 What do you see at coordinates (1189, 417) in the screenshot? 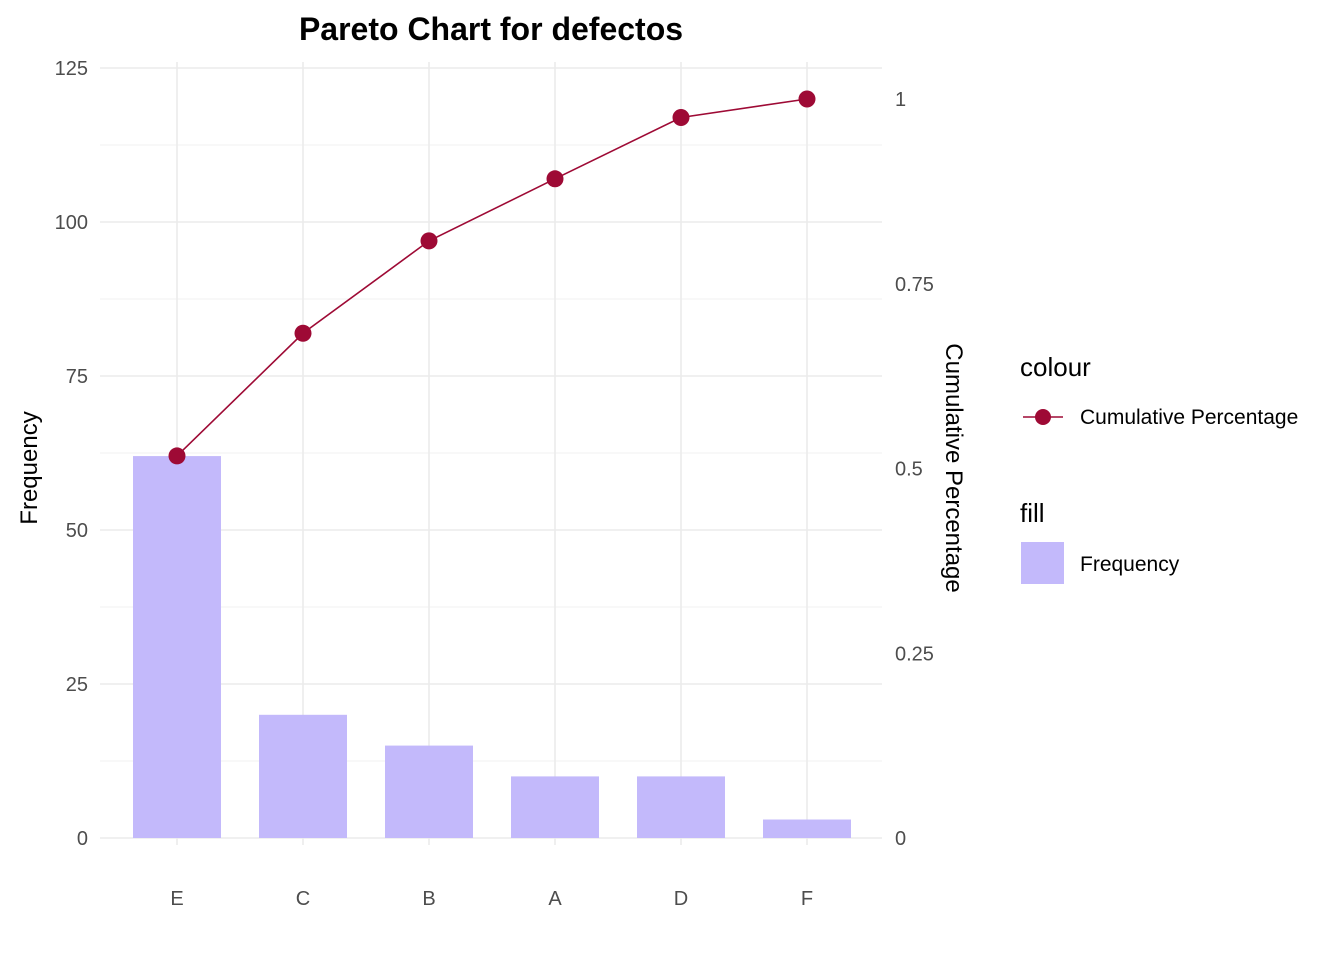
I see `legend-label-cumulative: Cumulative Percentage` at bounding box center [1189, 417].